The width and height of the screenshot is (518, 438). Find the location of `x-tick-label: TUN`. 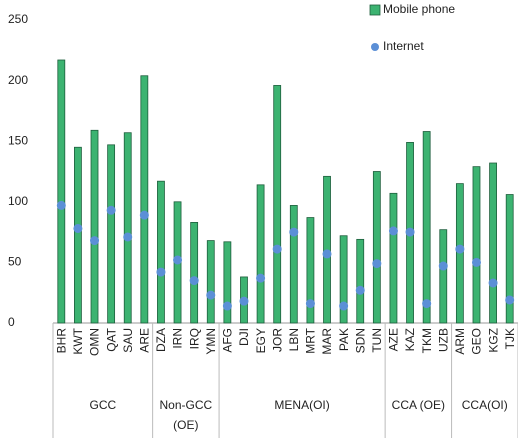

x-tick-label: TUN is located at coordinates (377, 340).